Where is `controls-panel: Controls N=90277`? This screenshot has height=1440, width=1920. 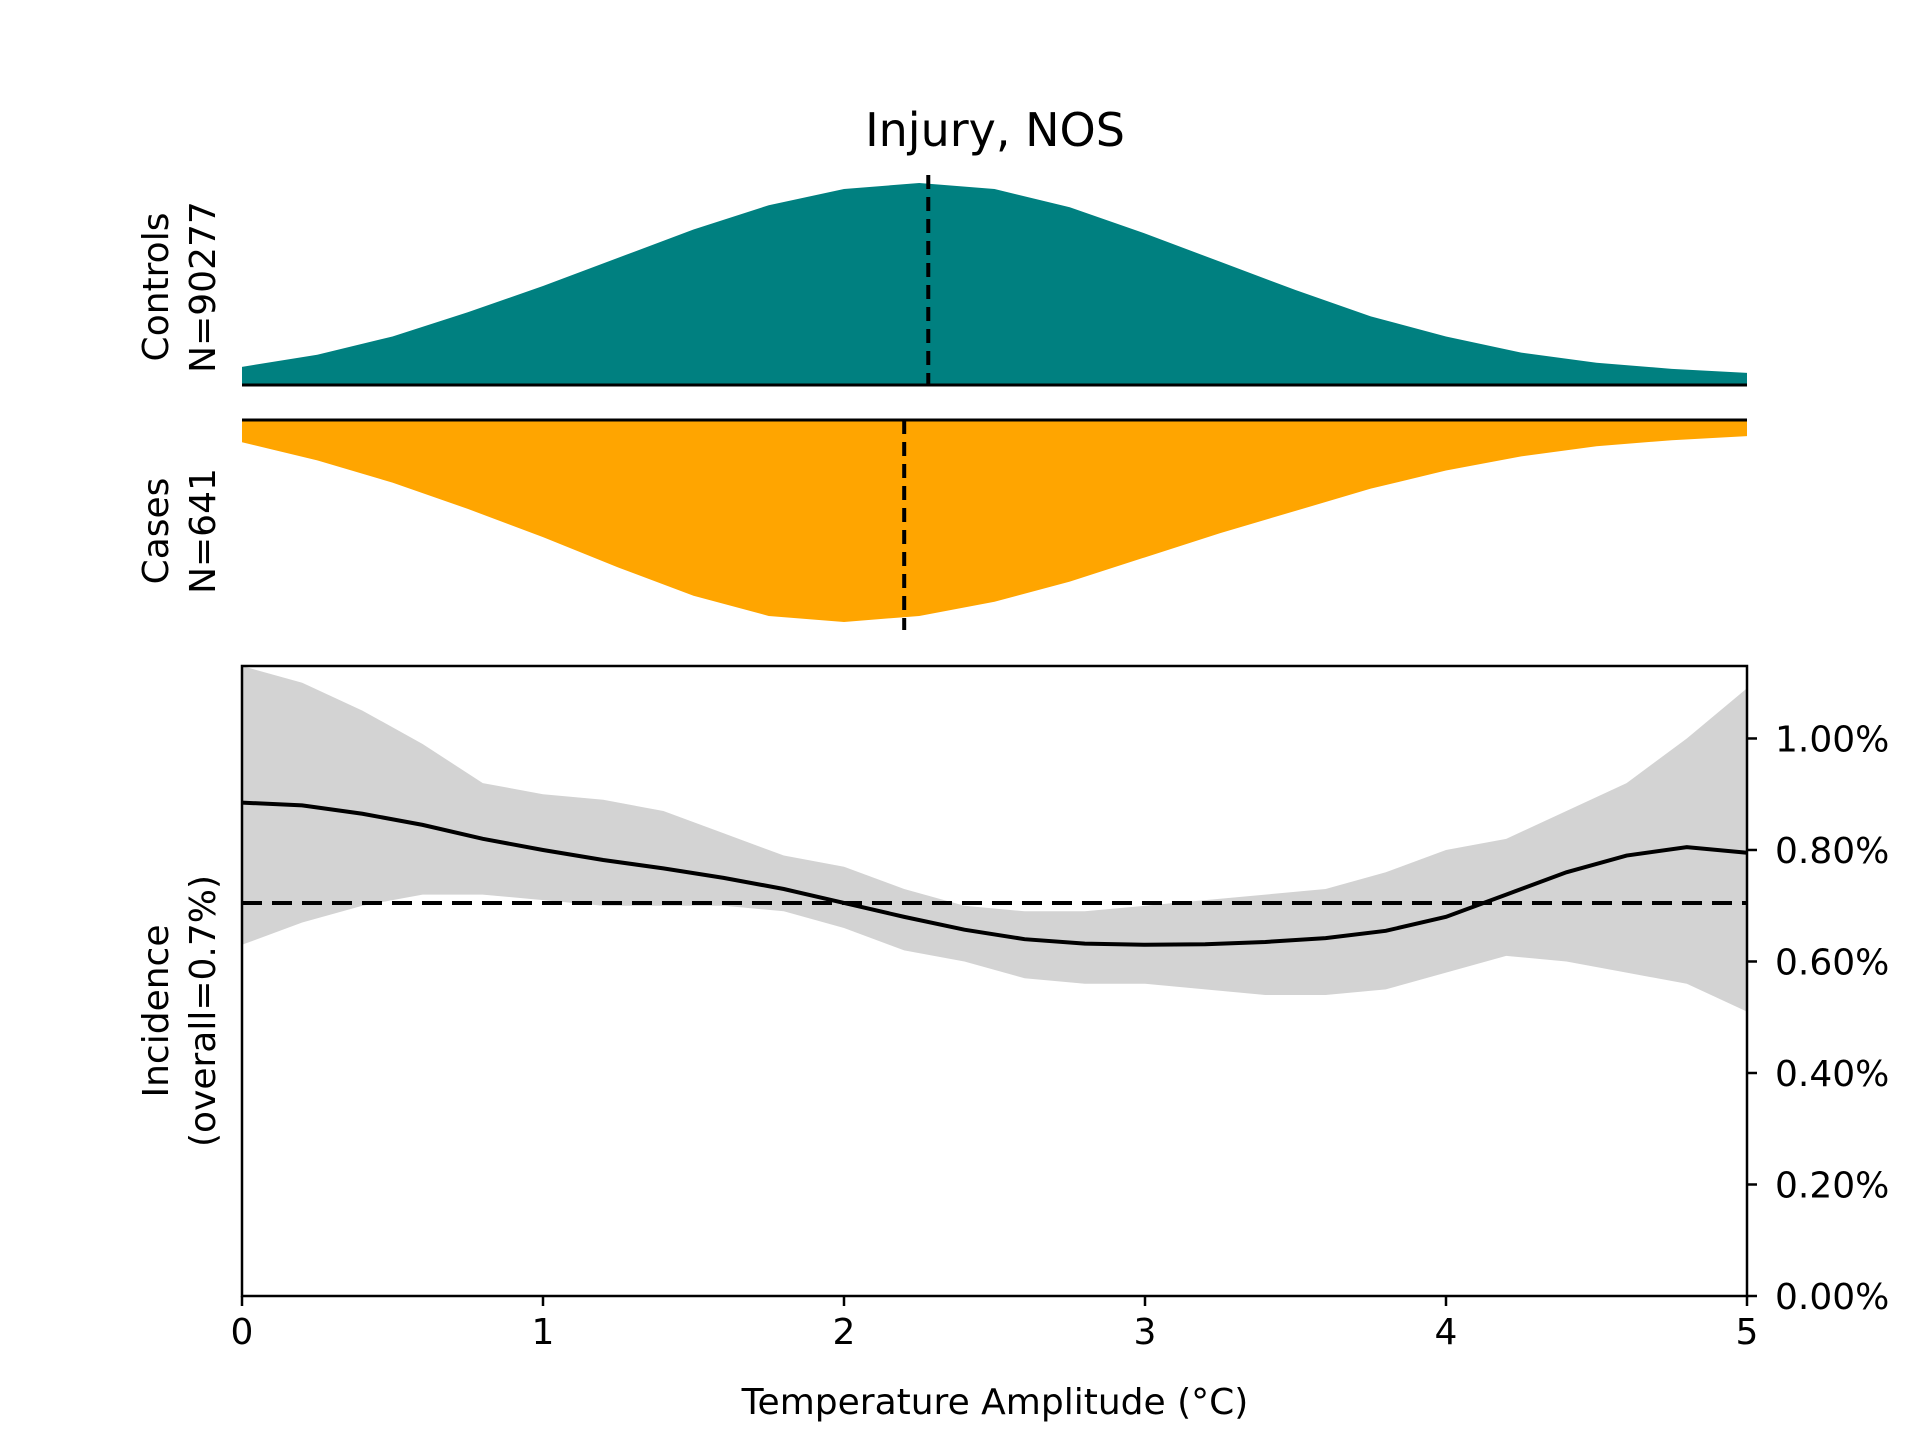
controls-panel: Controls N=90277 is located at coordinates (941, 281).